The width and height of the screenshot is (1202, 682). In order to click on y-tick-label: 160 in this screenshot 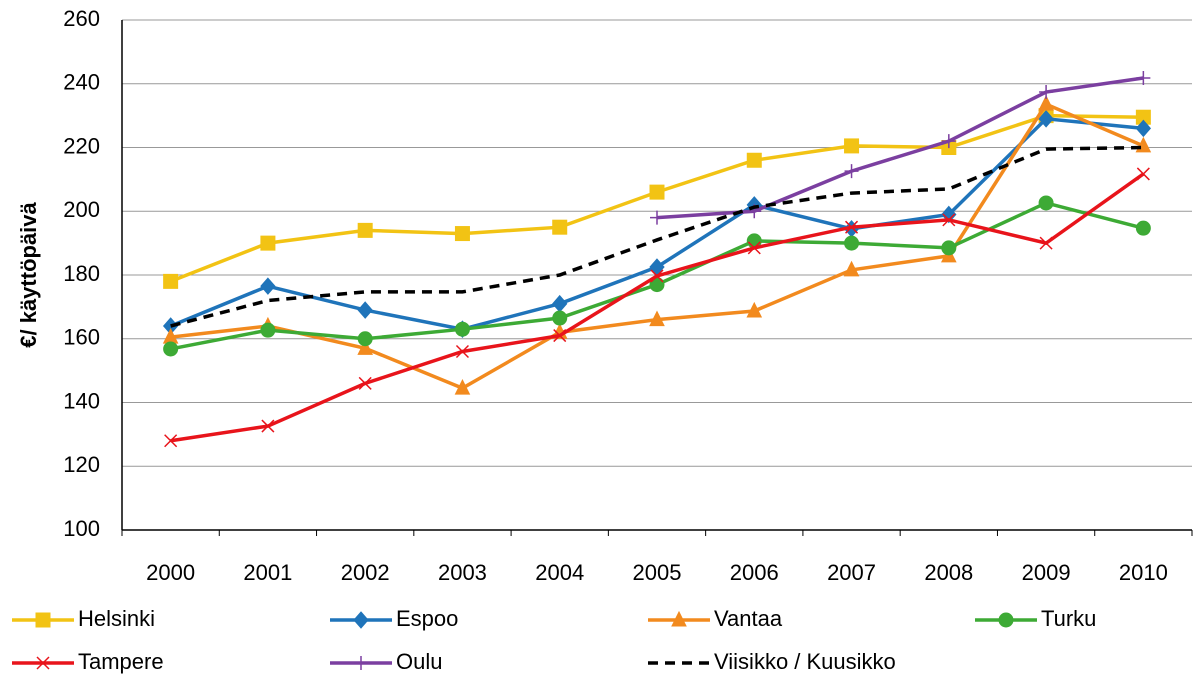, I will do `click(81, 337)`.